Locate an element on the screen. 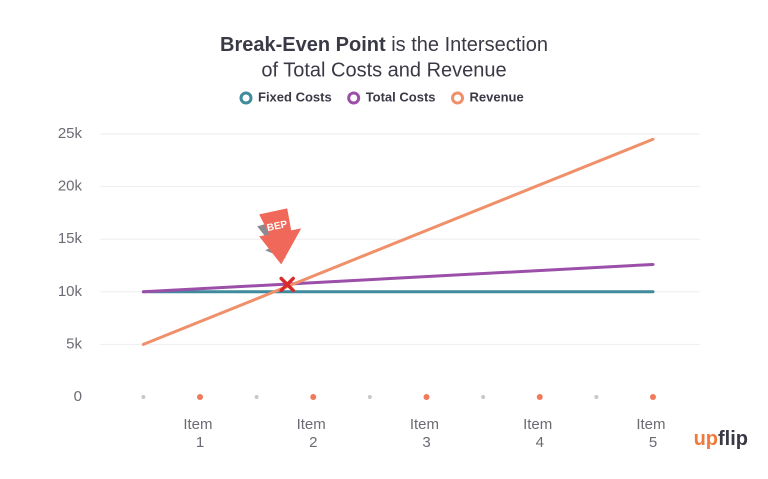  y-tick-label: 5k is located at coordinates (74, 343).